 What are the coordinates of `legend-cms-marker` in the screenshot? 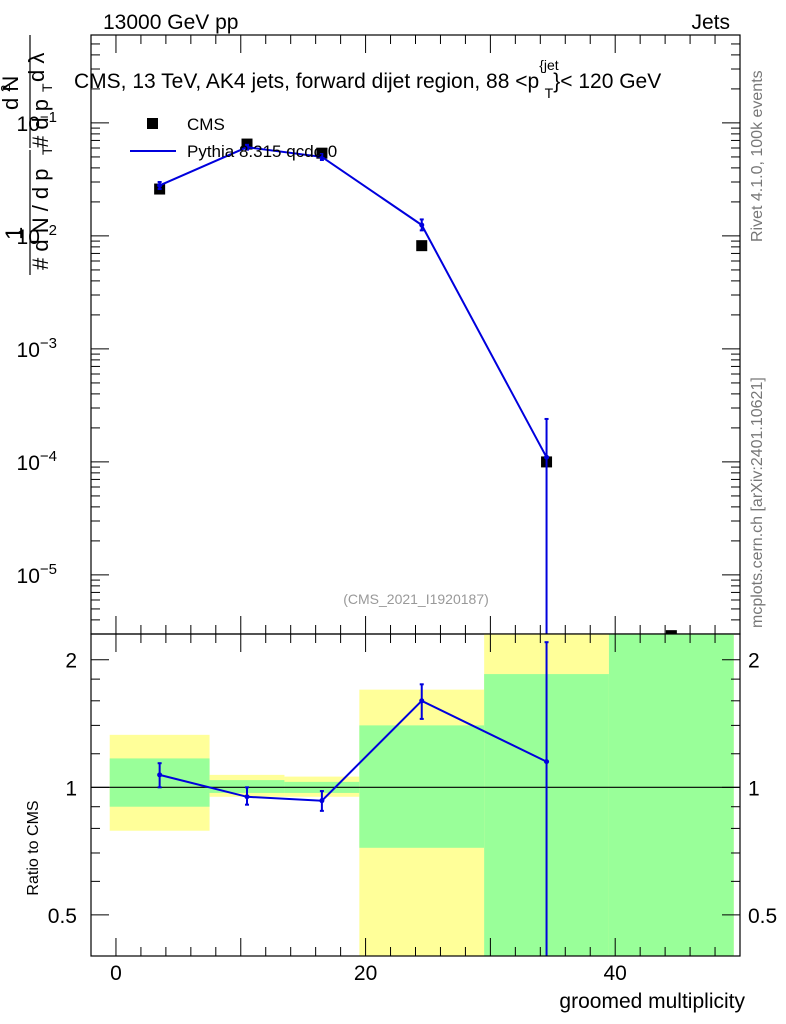 It's located at (152, 123).